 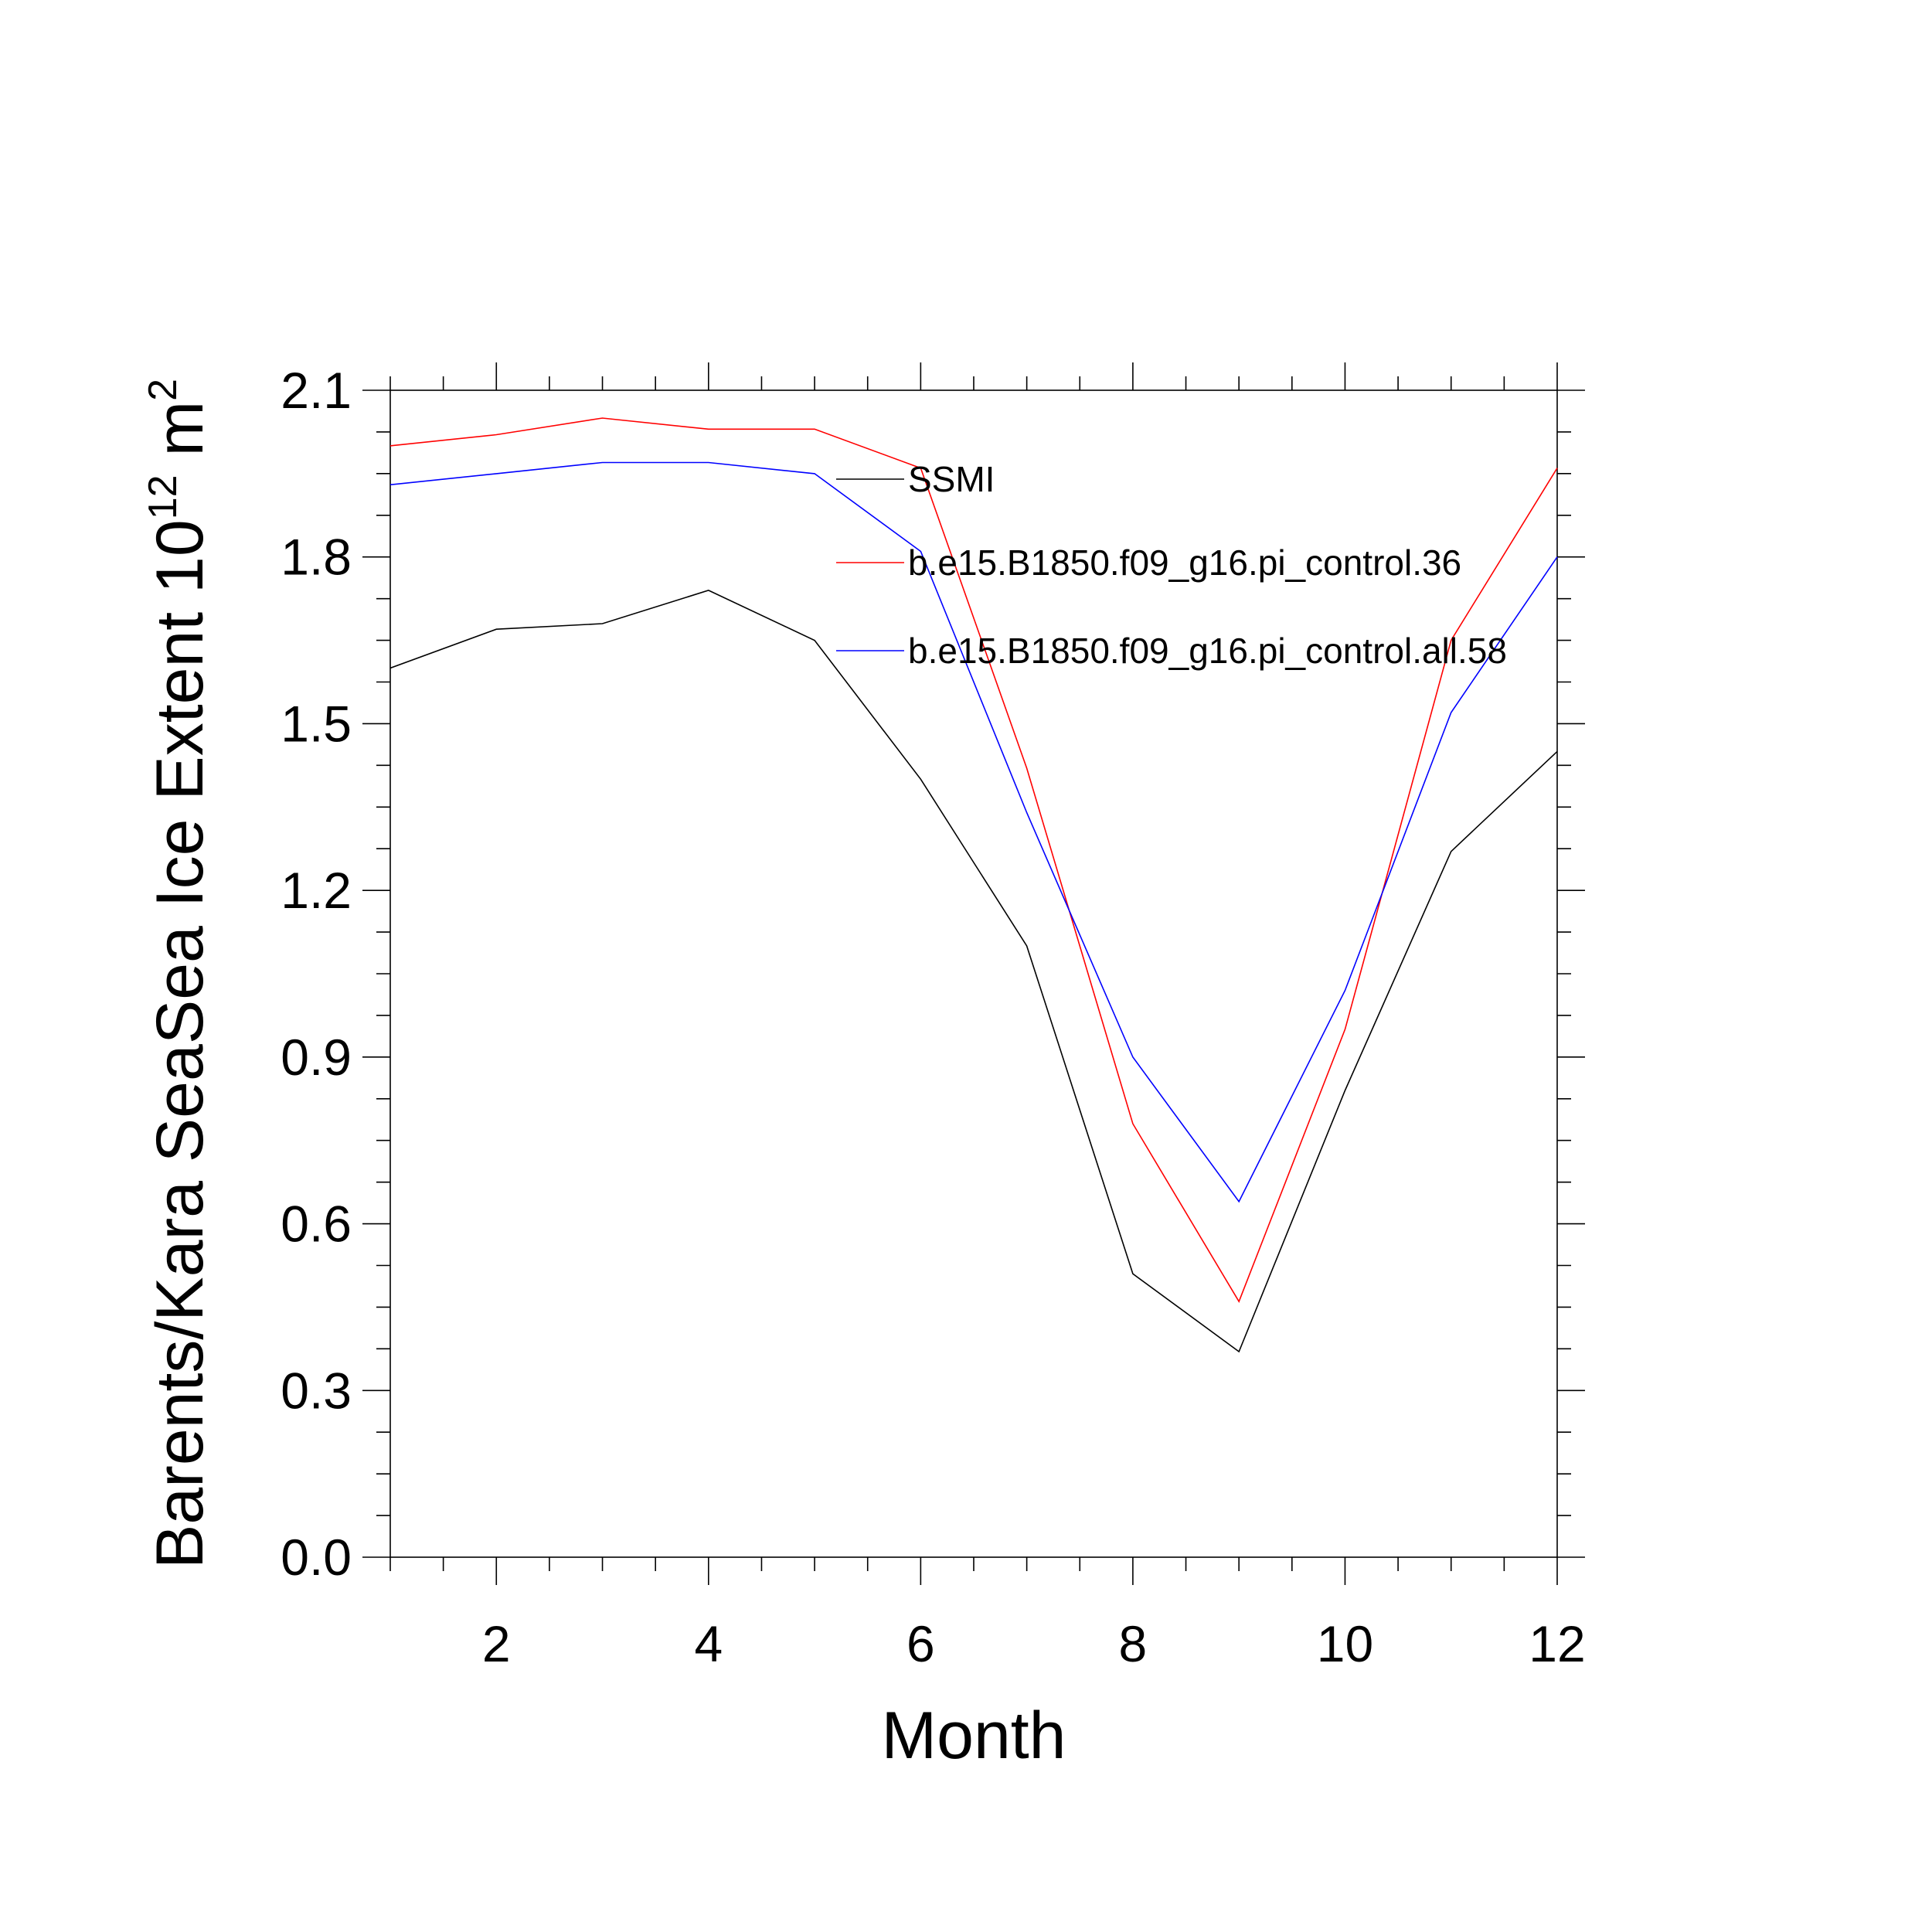 I want to click on x-tick-label: 2, so click(x=496, y=1643).